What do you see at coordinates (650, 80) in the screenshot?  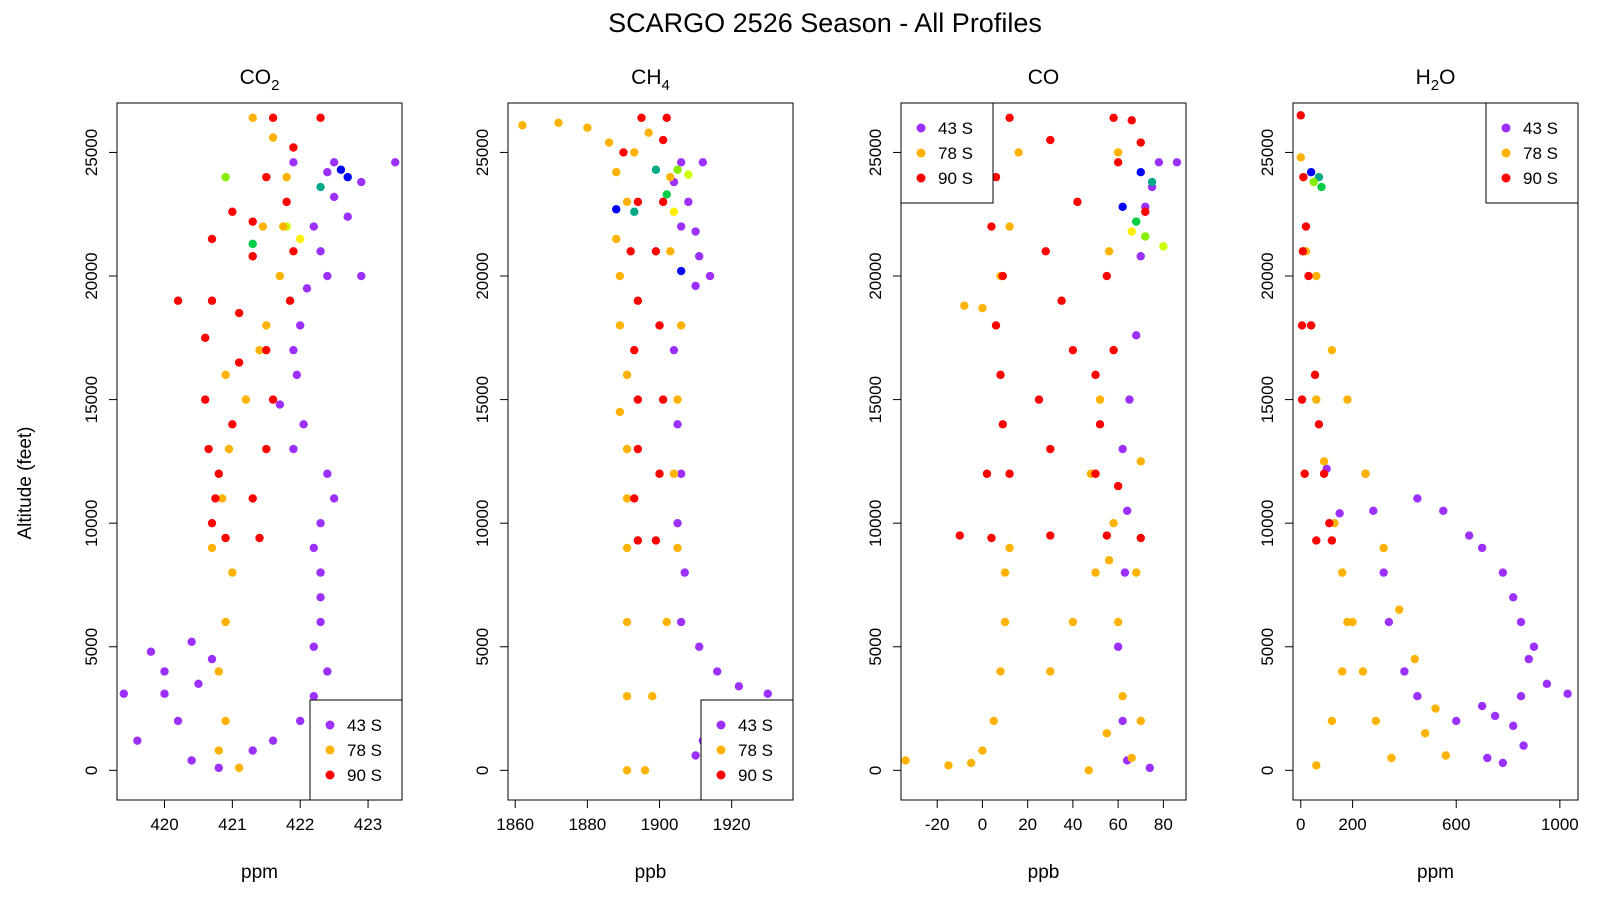 I see `panel-title-ch4: CH4` at bounding box center [650, 80].